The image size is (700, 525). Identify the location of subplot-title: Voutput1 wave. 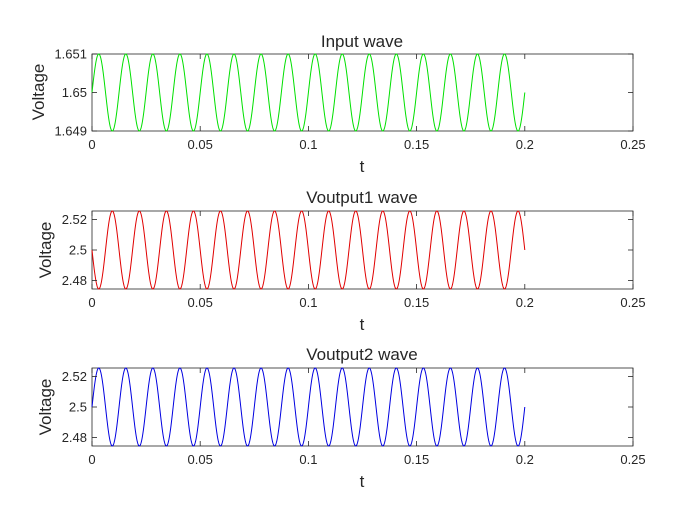
(362, 197).